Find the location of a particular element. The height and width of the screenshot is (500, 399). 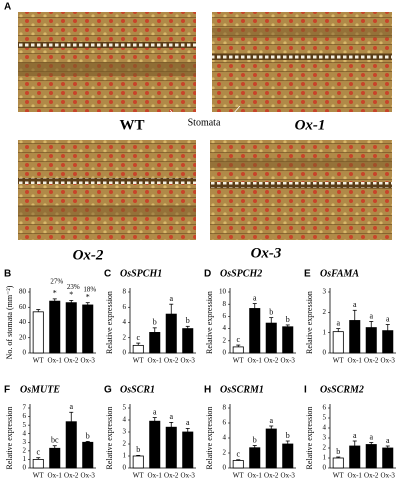

percent-label: 18% is located at coordinates (89, 289).